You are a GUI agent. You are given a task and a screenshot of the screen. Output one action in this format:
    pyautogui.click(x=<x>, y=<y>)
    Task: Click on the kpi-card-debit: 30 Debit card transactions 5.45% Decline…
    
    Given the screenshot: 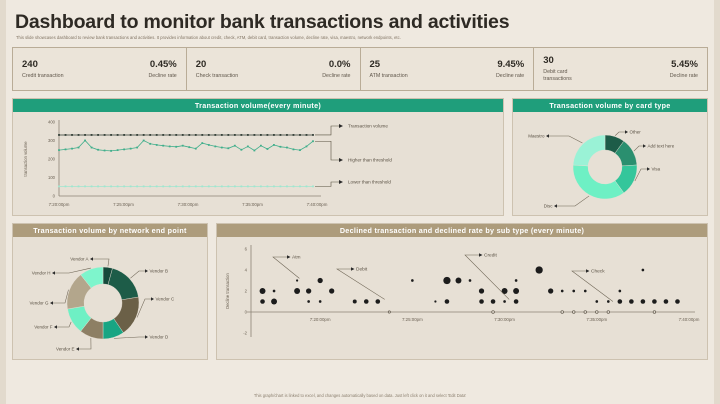 What is the action you would take?
    pyautogui.click(x=620, y=69)
    